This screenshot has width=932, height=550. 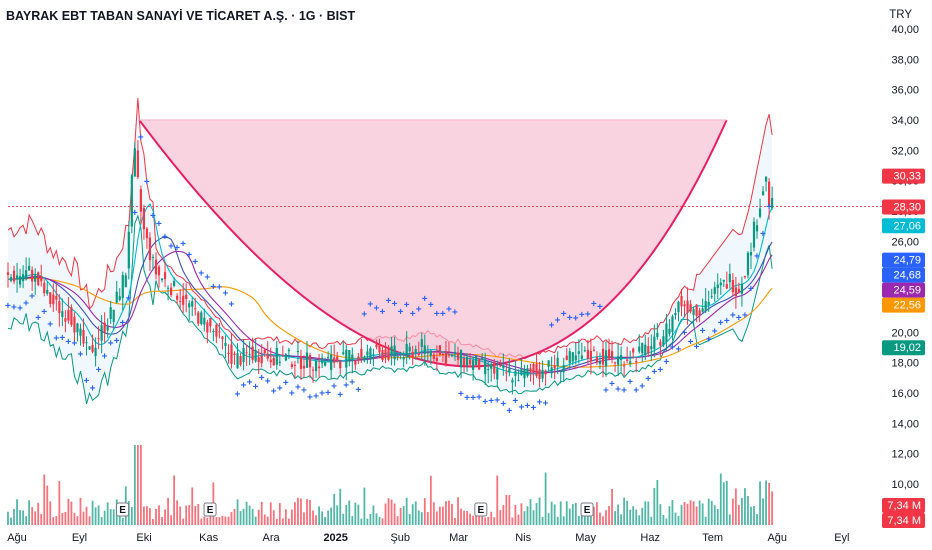 What do you see at coordinates (587, 510) in the screenshot?
I see `earnings-marker-label: E` at bounding box center [587, 510].